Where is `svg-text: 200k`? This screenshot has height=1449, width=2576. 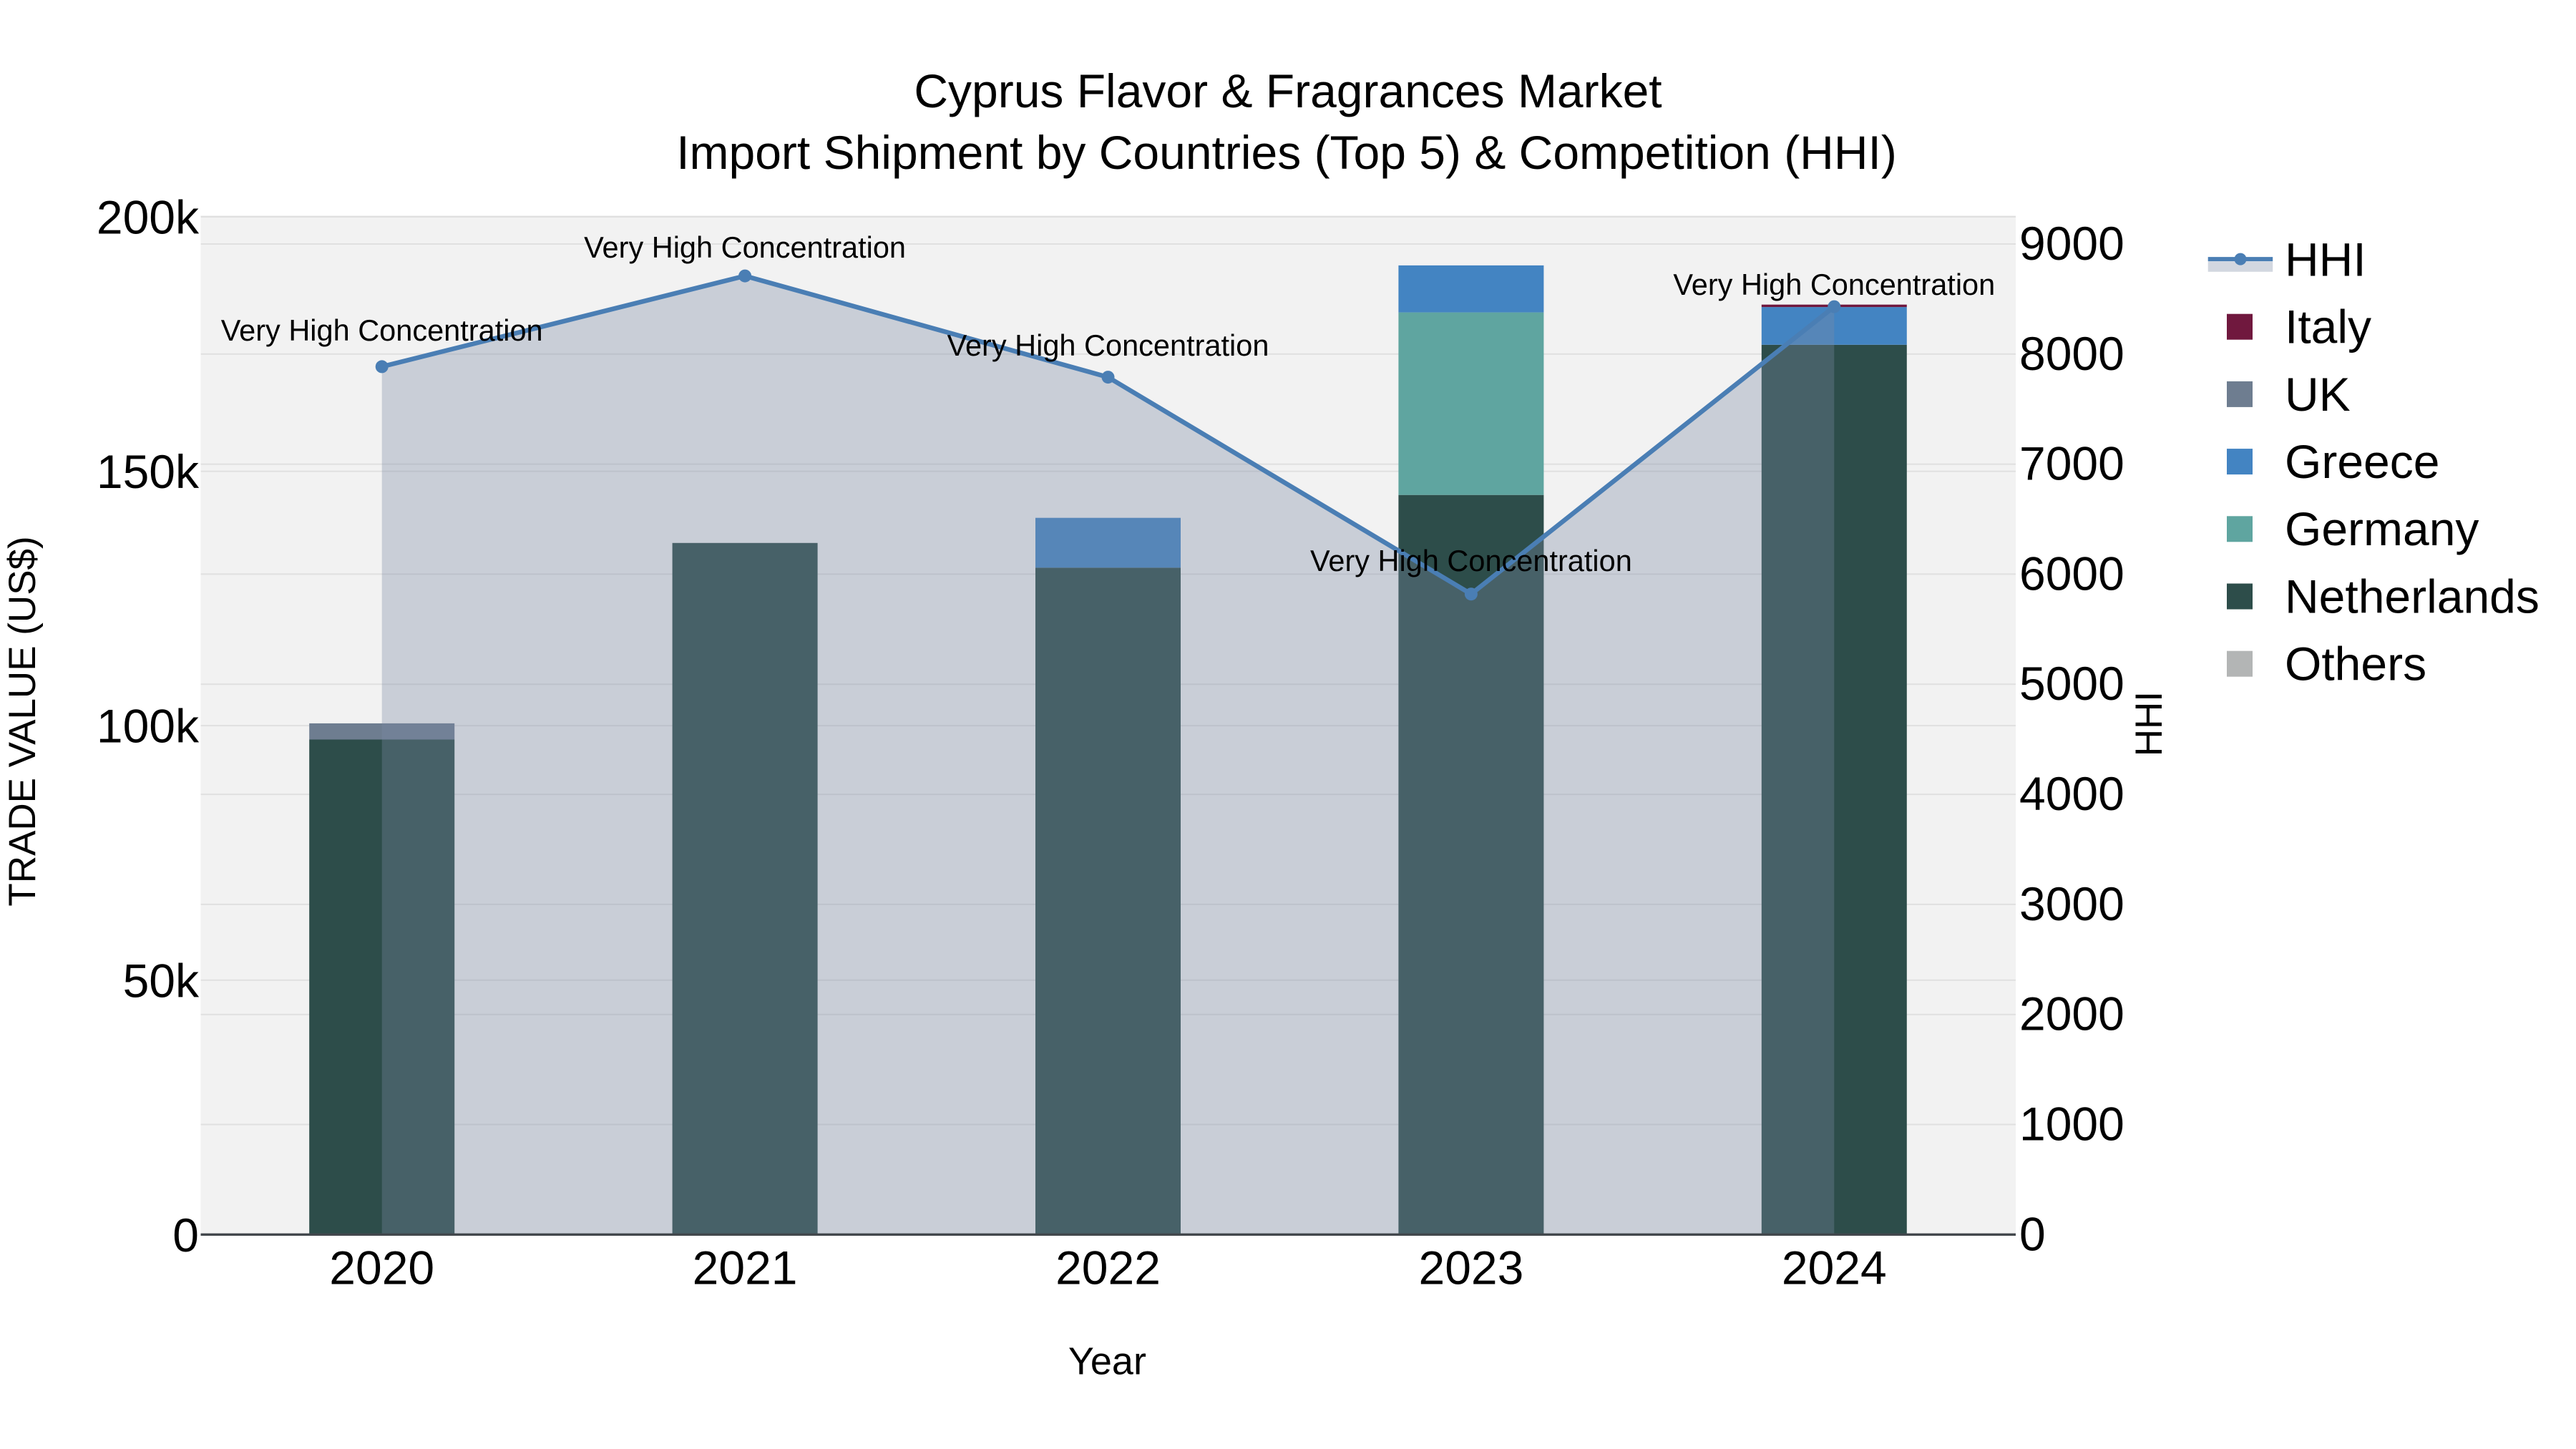
svg-text: 200k is located at coordinates (148, 217).